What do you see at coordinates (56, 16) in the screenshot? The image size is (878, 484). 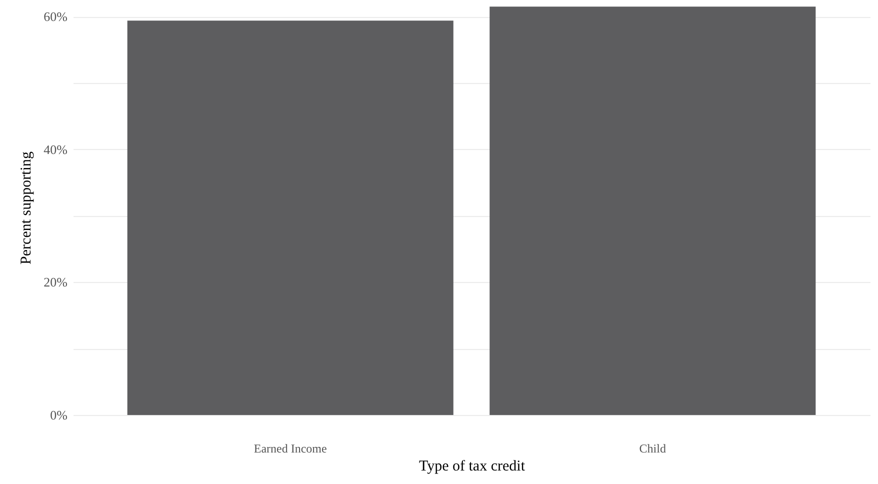 I see `y-tick-label: 60%` at bounding box center [56, 16].